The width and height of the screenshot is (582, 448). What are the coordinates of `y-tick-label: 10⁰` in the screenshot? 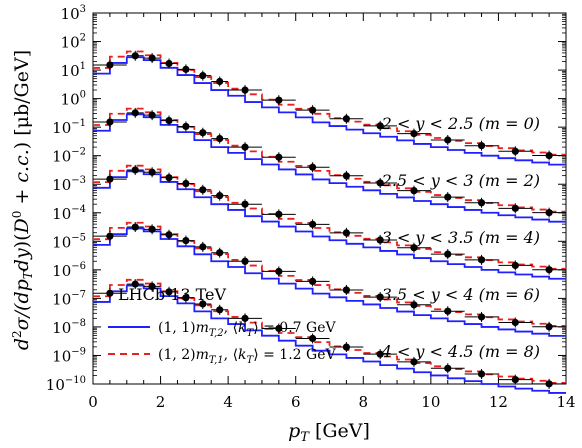 It's located at (73, 99).